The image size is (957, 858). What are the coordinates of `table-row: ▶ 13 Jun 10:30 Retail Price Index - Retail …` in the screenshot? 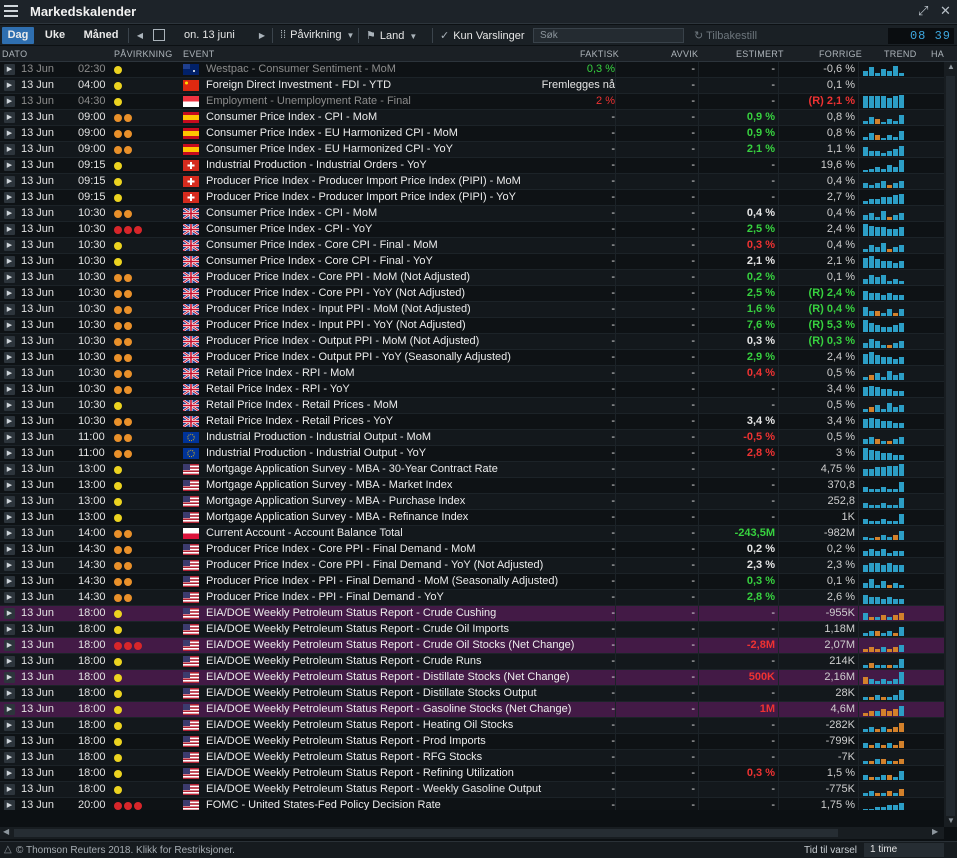 It's located at (472, 406).